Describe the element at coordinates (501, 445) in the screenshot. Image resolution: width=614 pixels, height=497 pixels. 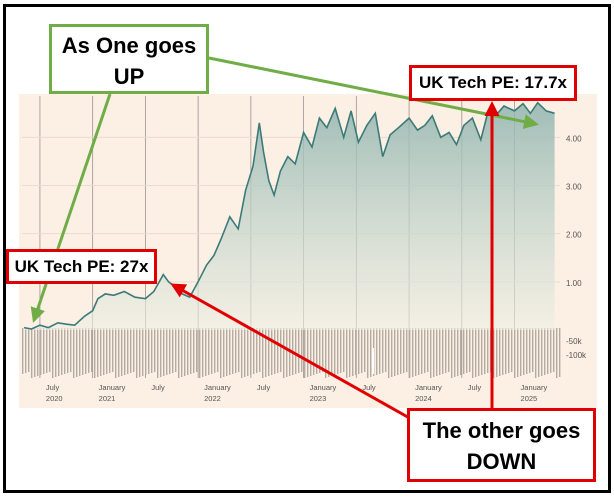
I see `other-goes-down-callout: The other goes DOWN` at that location.